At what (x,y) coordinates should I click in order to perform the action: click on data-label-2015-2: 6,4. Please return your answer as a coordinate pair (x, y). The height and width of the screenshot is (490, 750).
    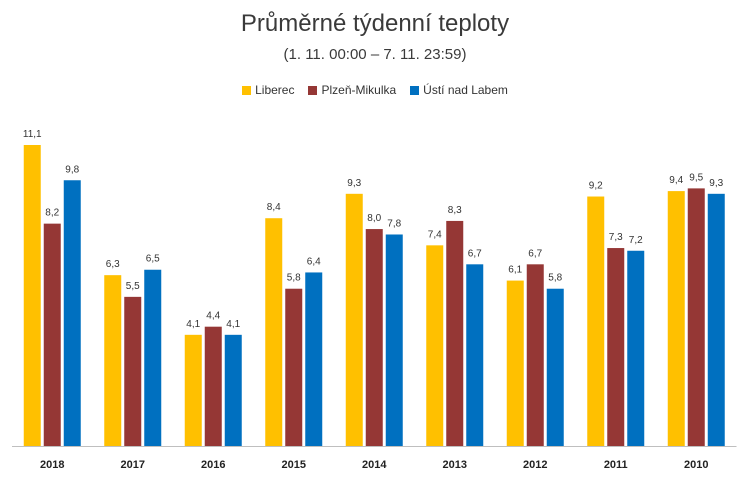
    Looking at the image, I should click on (314, 261).